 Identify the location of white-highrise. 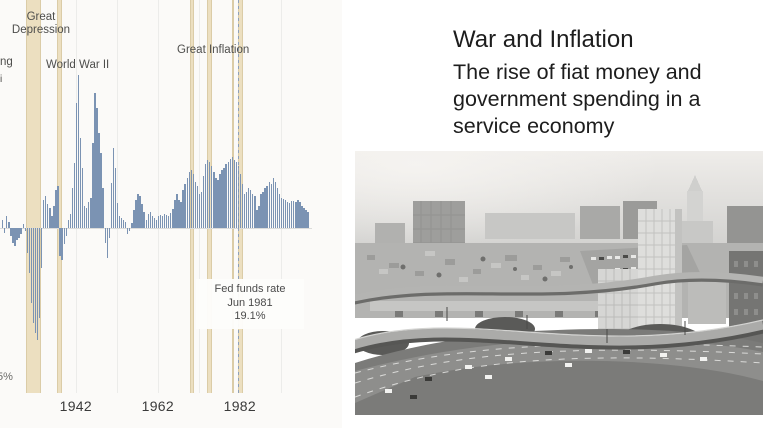
(660, 270).